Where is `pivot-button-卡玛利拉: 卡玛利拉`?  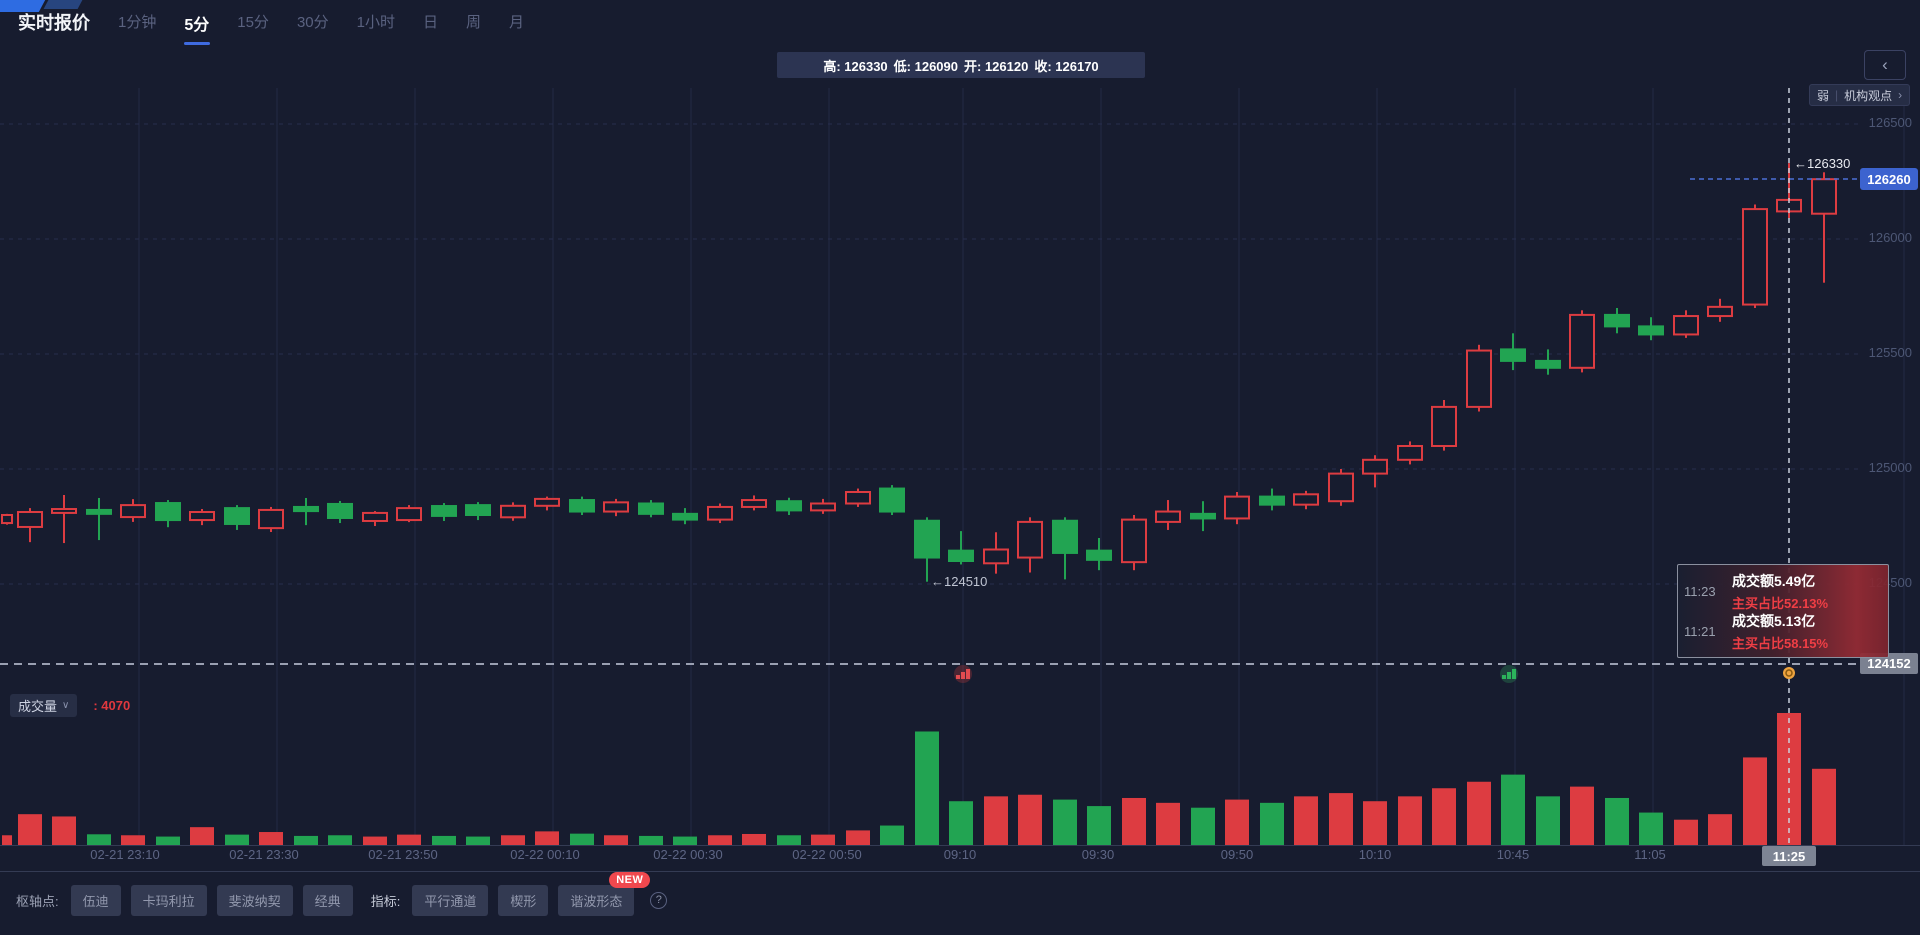 pivot-button-卡玛利拉: 卡玛利拉 is located at coordinates (168, 900).